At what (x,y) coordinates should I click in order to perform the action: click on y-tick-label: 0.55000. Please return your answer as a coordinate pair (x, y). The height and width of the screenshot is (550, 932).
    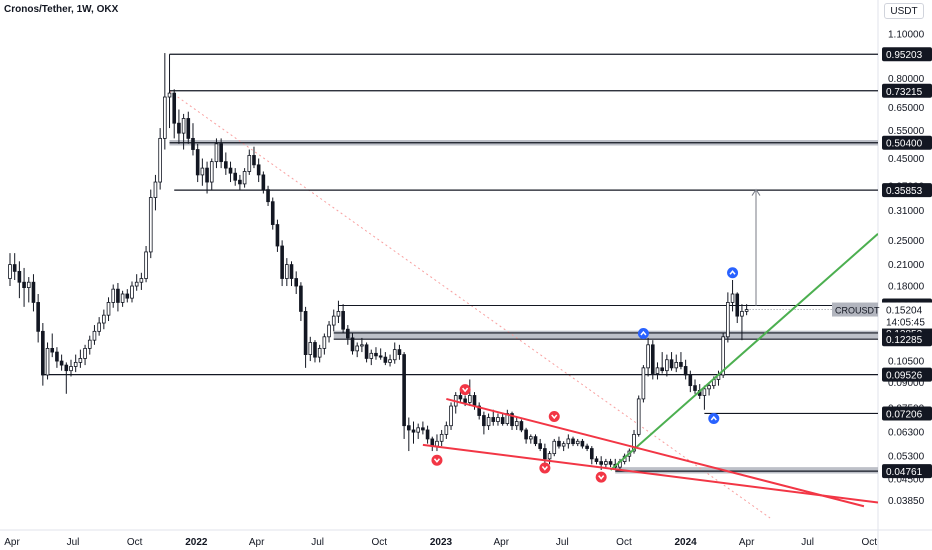
    Looking at the image, I should click on (906, 131).